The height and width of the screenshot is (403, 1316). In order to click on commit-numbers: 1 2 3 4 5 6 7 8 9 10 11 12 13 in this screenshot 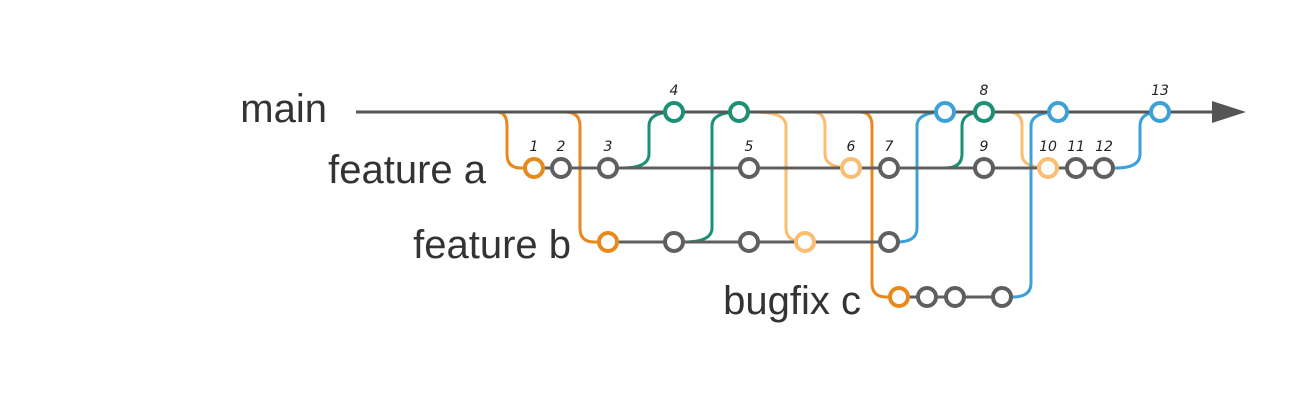, I will do `click(849, 119)`.